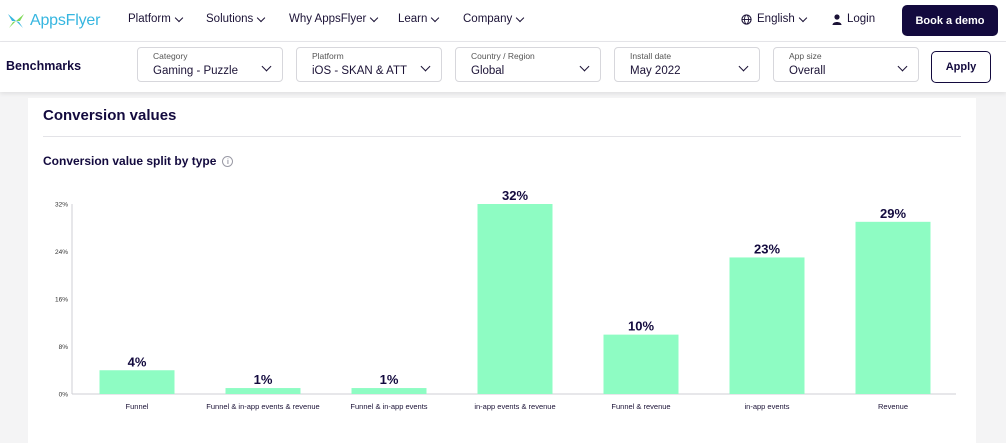 Image resolution: width=1006 pixels, height=443 pixels. What do you see at coordinates (807, 71) in the screenshot?
I see `app-size-value: Overall` at bounding box center [807, 71].